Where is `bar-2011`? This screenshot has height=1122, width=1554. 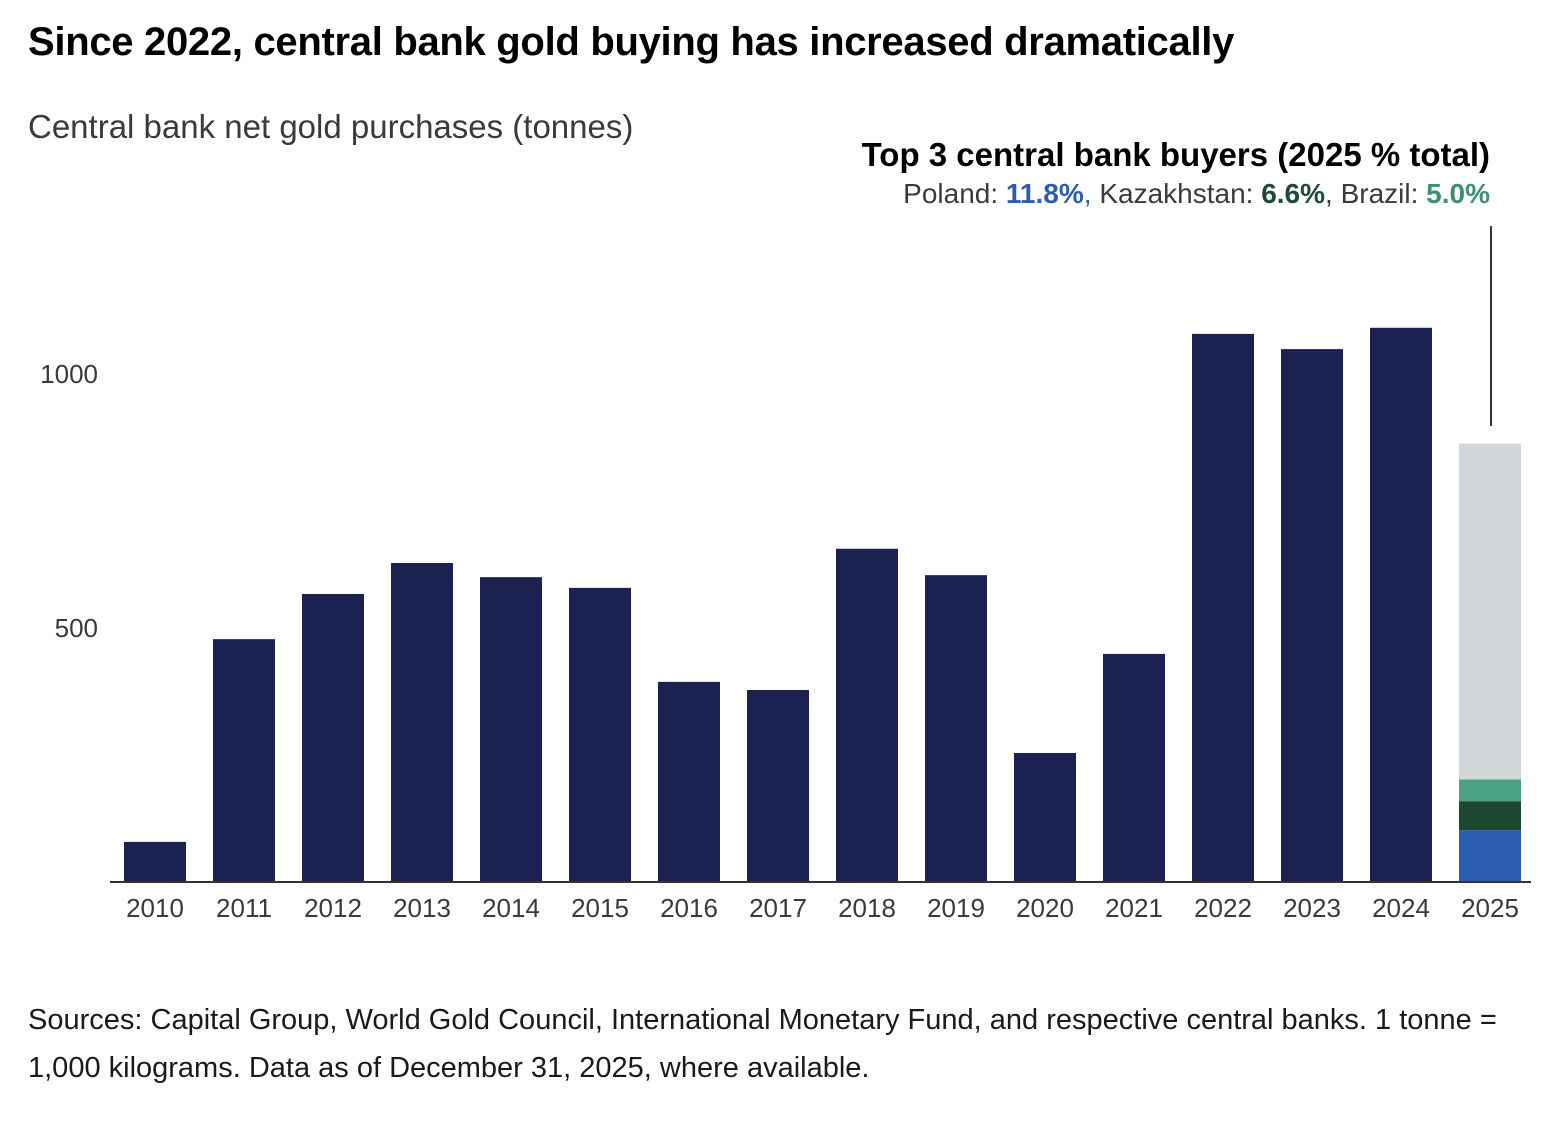 bar-2011 is located at coordinates (244, 760).